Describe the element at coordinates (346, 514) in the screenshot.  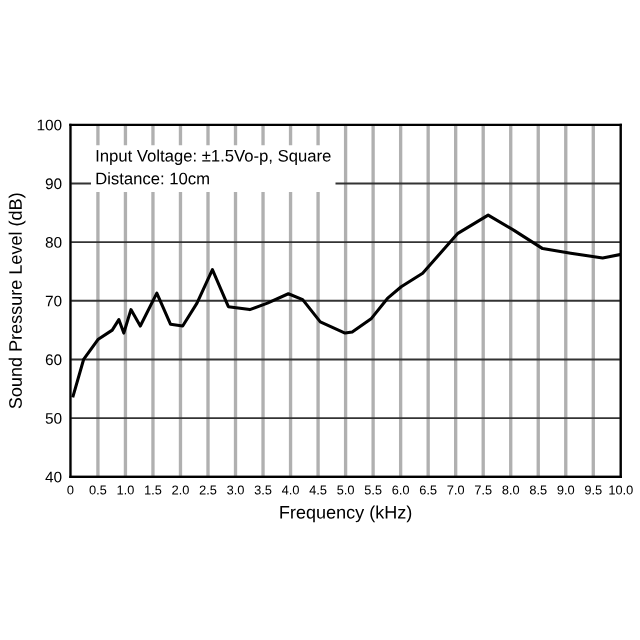
I see `x-axis-title: Frequency (kHz)` at that location.